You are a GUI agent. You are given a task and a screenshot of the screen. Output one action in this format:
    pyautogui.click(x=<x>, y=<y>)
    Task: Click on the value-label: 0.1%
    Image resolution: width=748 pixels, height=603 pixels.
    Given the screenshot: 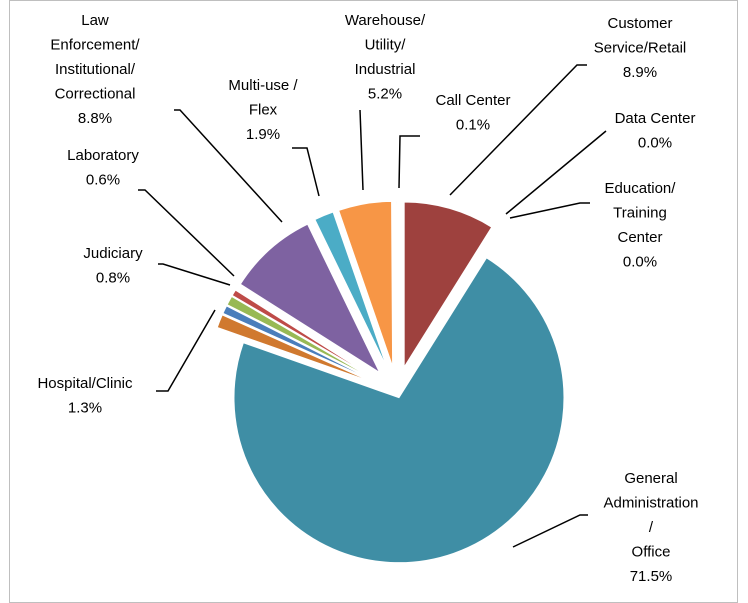 What is the action you would take?
    pyautogui.click(x=473, y=125)
    